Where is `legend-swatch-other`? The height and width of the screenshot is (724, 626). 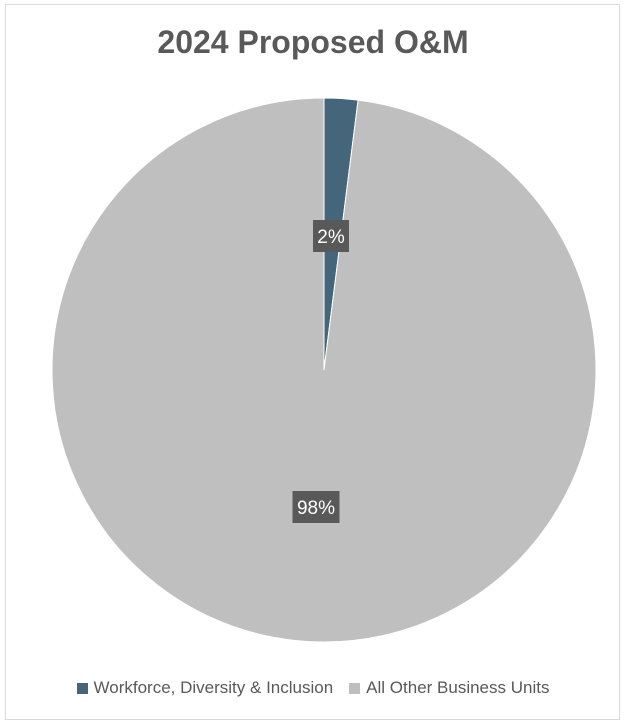 legend-swatch-other is located at coordinates (355, 688).